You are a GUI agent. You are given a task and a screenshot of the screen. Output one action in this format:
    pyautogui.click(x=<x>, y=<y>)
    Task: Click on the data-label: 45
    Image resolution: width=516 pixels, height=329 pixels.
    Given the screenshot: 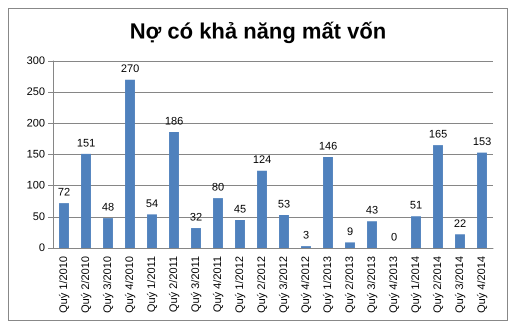 What is the action you would take?
    pyautogui.click(x=240, y=209)
    